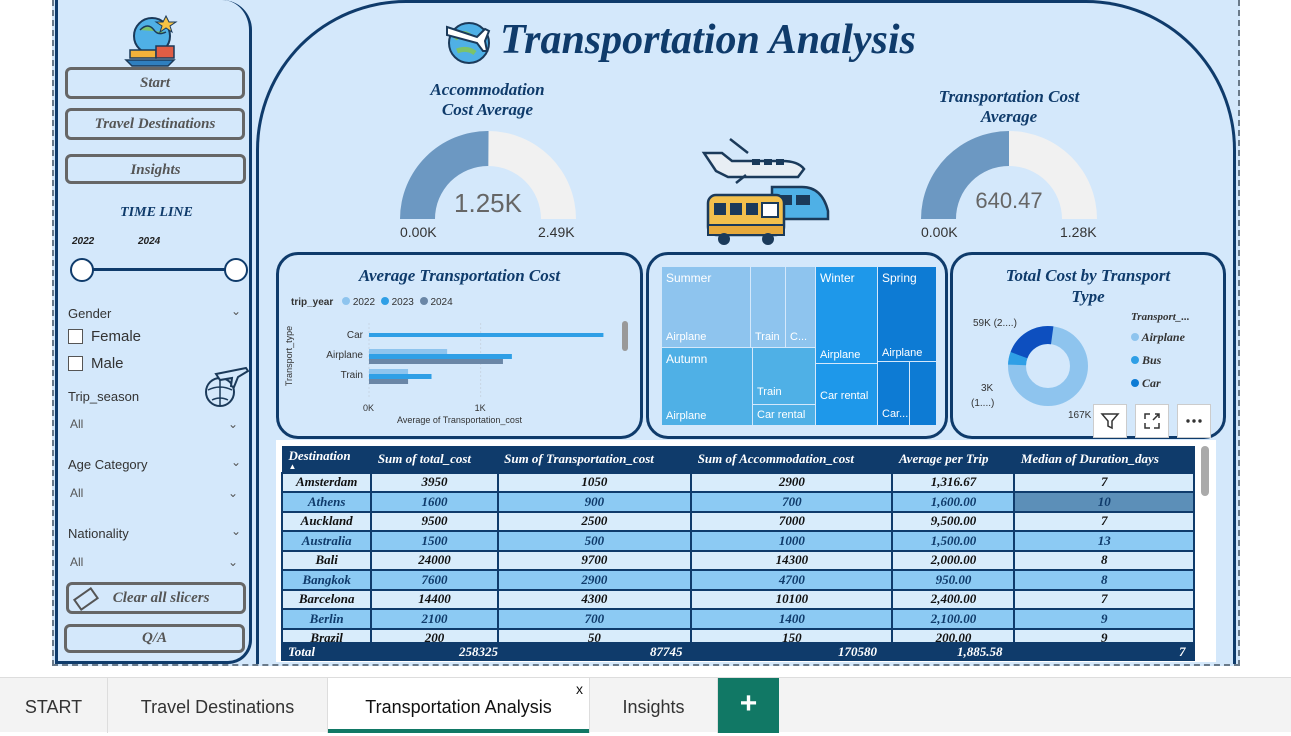 The image size is (1291, 736). I want to click on focus-mode-icon, so click(1152, 421).